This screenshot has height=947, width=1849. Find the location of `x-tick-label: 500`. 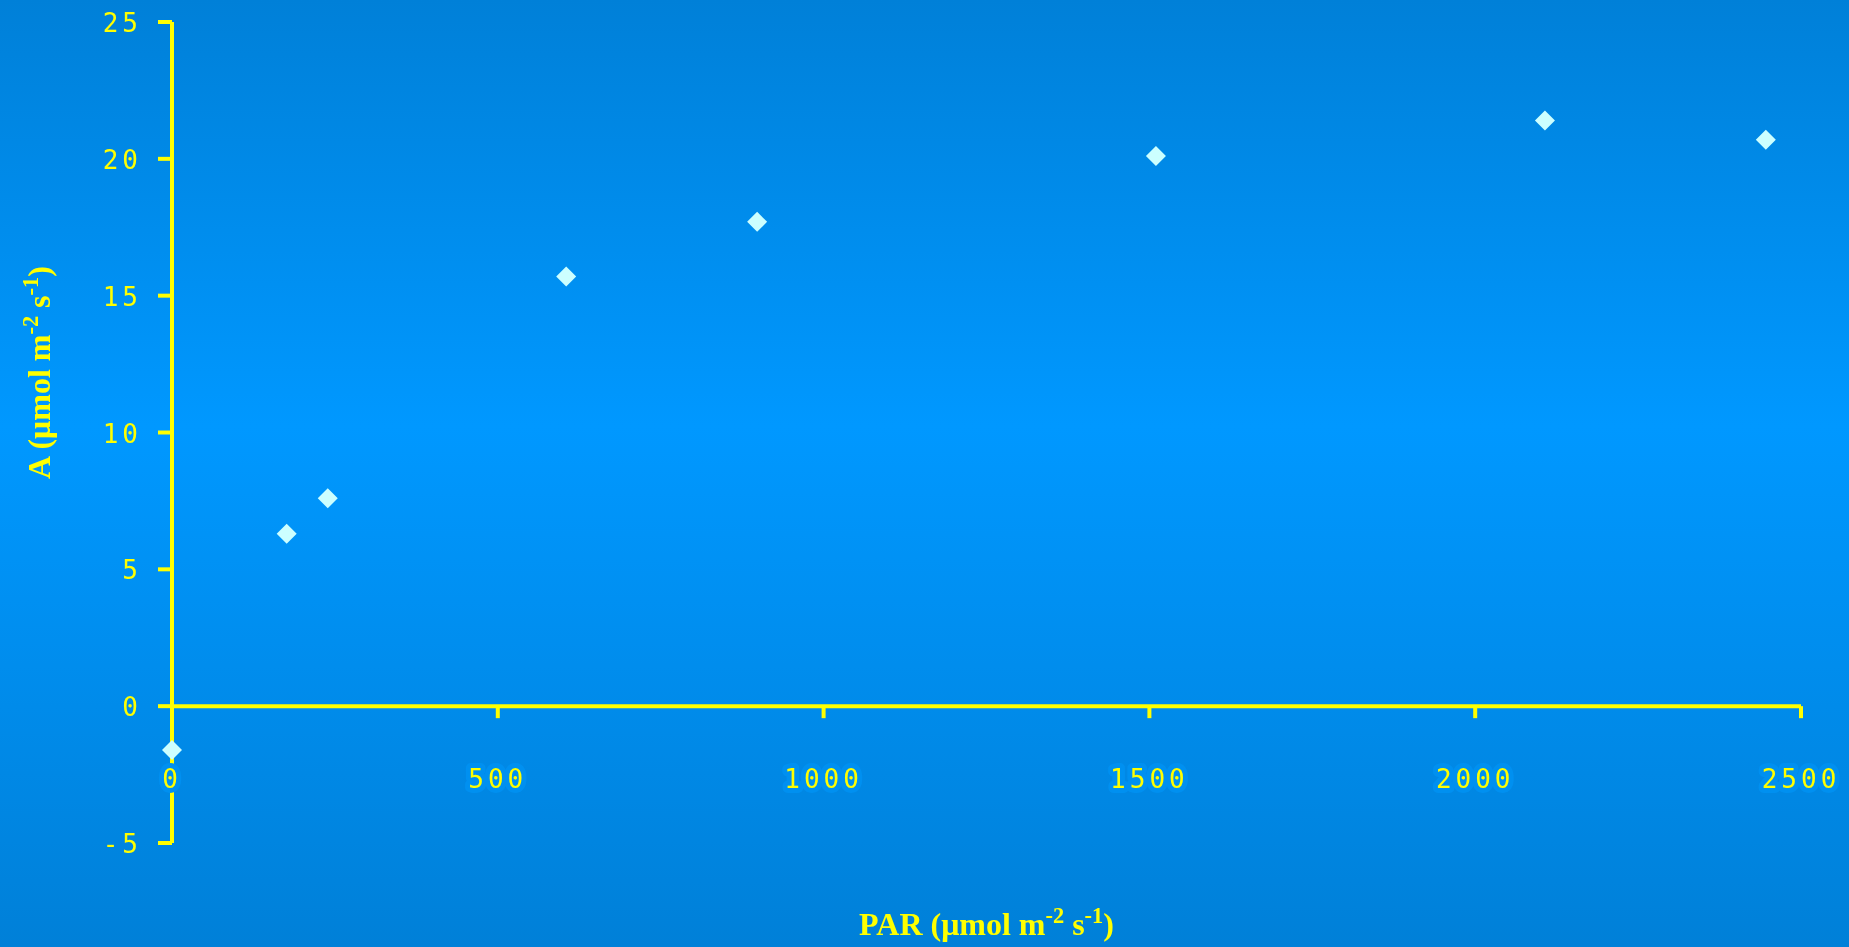

x-tick-label: 500 is located at coordinates (498, 779).